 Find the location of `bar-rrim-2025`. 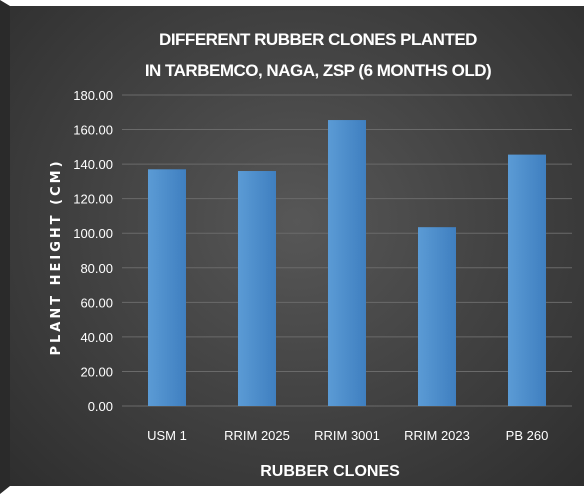

bar-rrim-2025 is located at coordinates (257, 288).